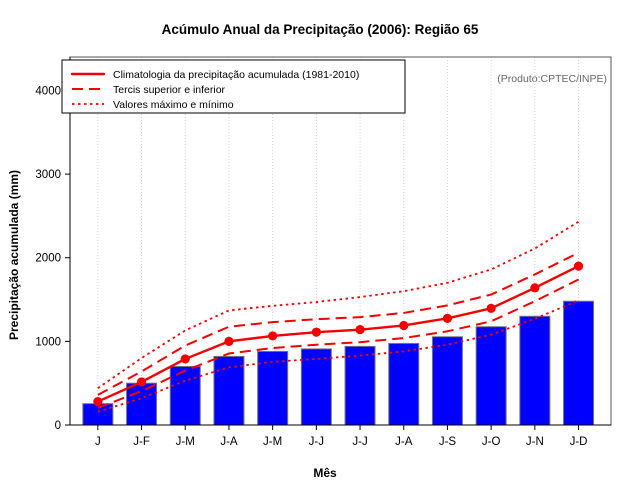  I want to click on x-axis-tick-labels: J J-F J-M J-A J-M J-J J-J J-A J-S J-O J-N J-D, so click(341, 442).